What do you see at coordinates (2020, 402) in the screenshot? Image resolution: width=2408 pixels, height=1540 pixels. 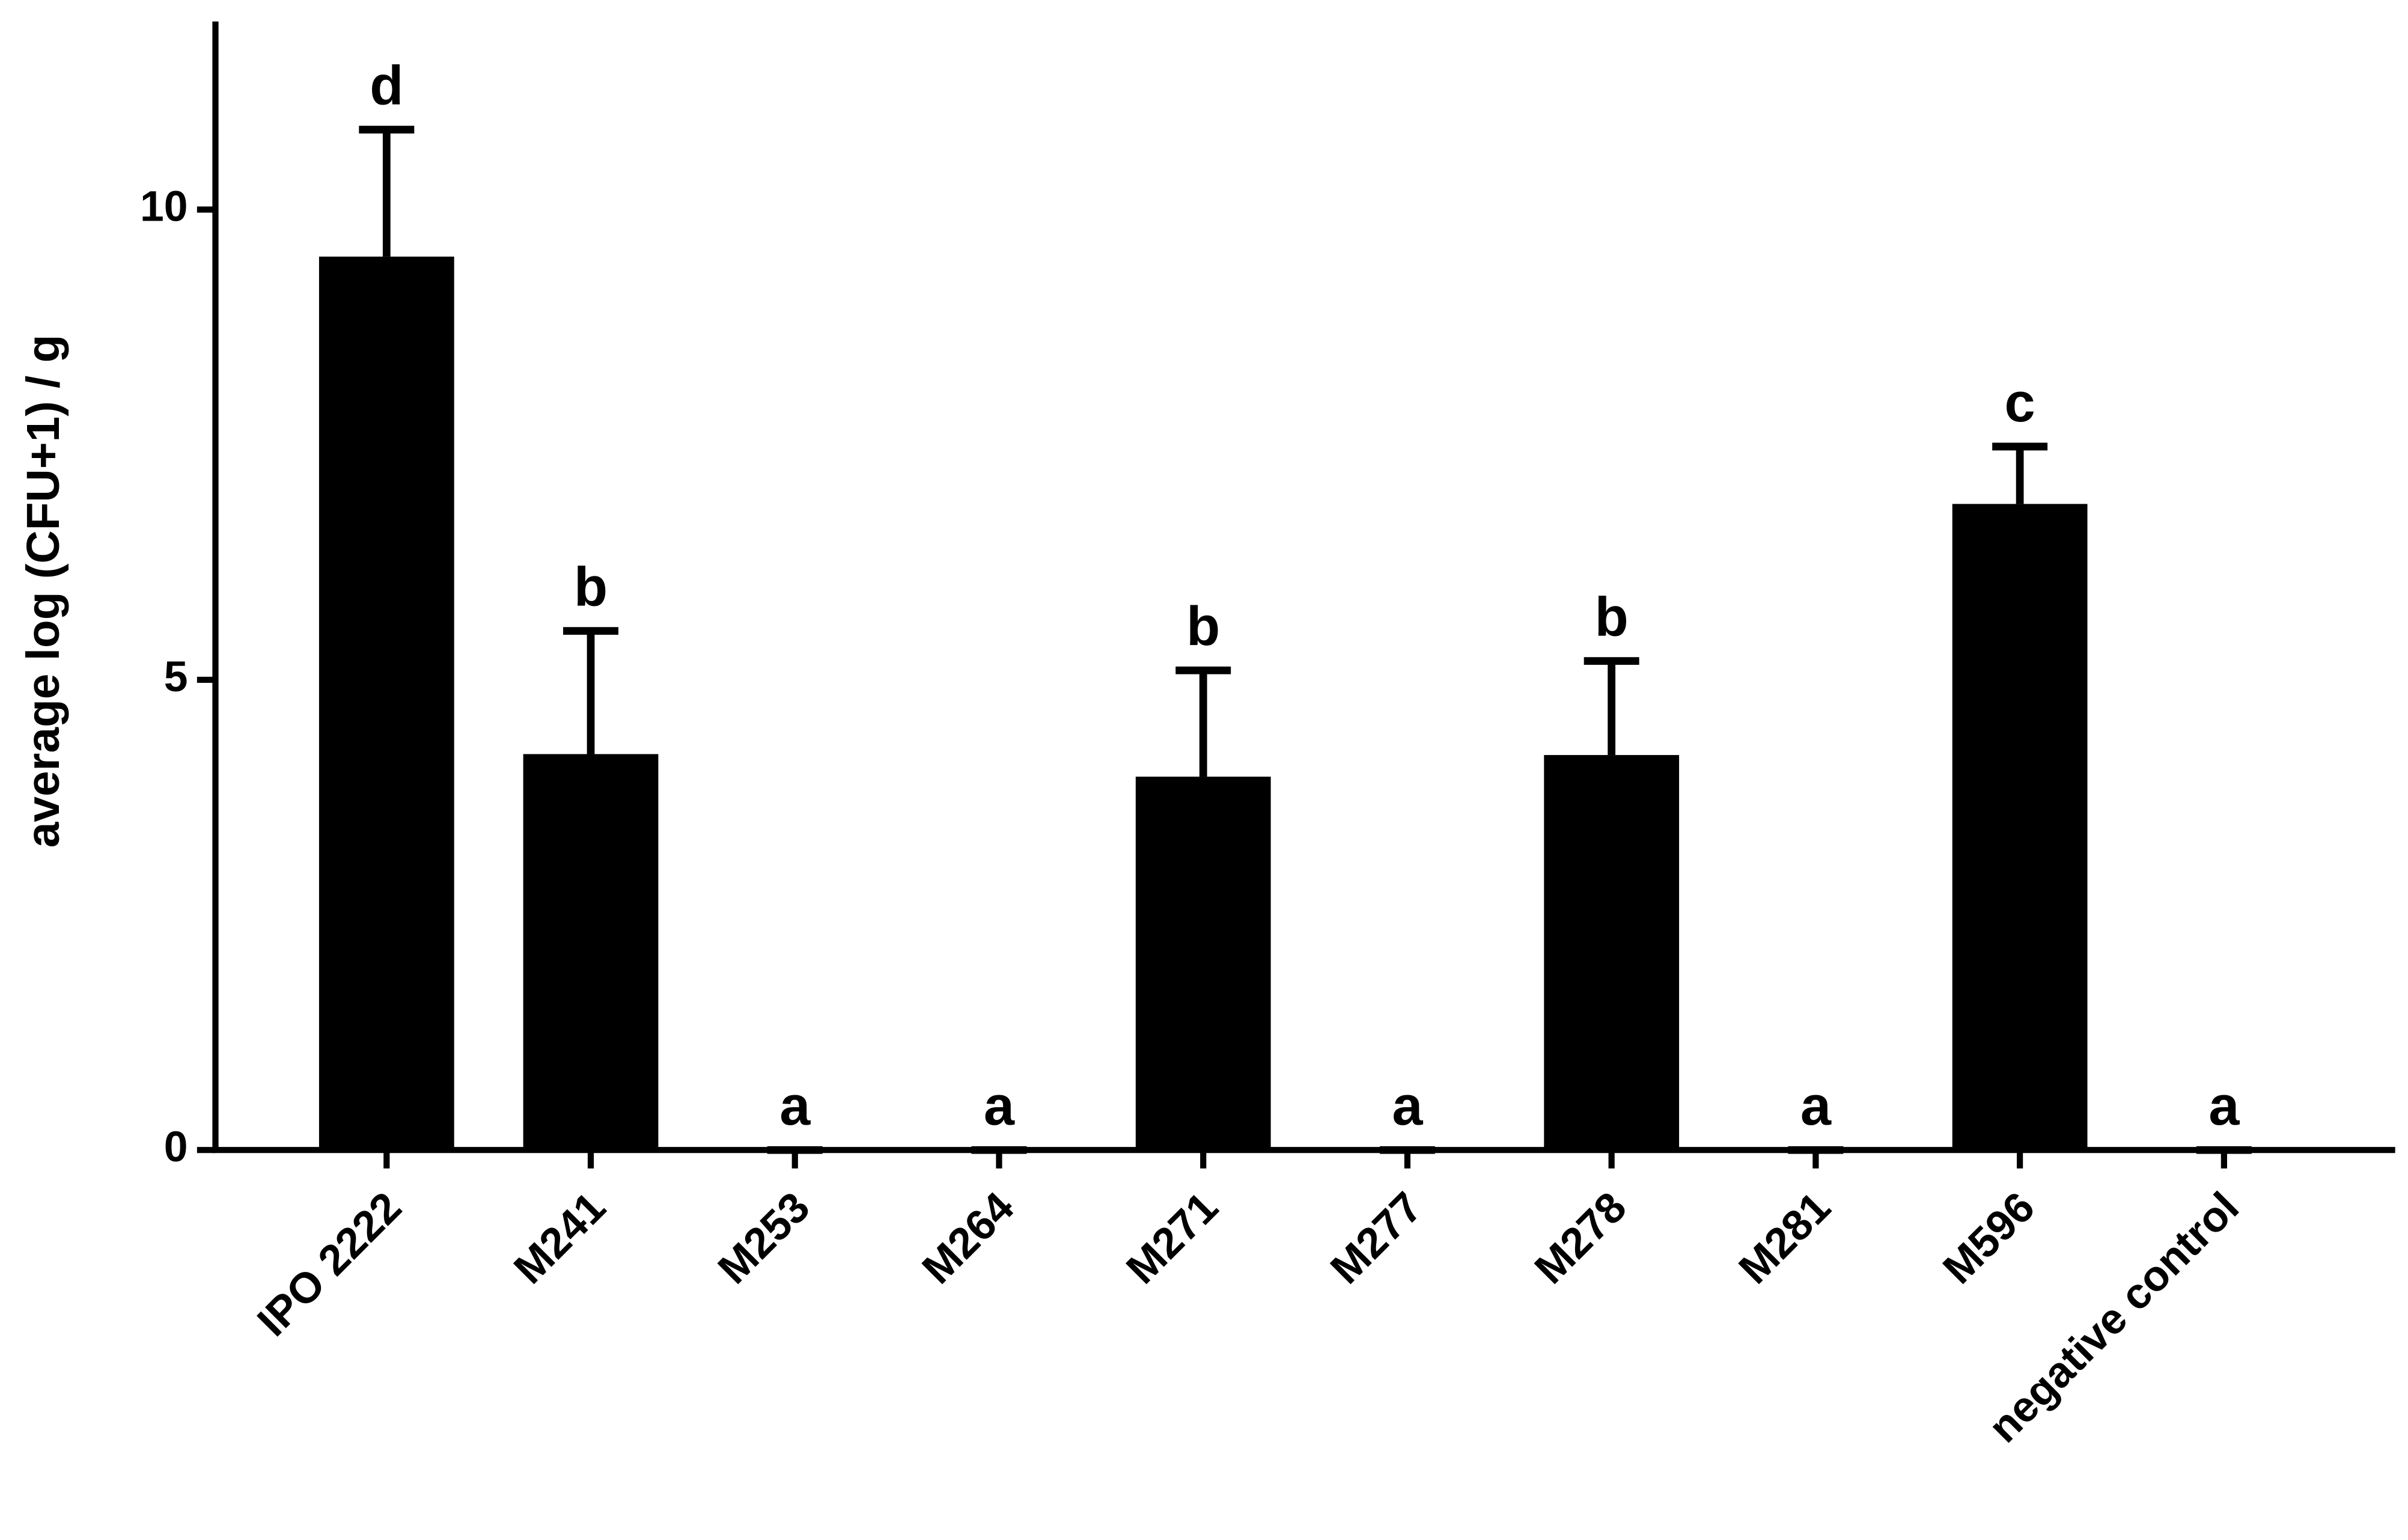 I see `significance-letter: c` at bounding box center [2020, 402].